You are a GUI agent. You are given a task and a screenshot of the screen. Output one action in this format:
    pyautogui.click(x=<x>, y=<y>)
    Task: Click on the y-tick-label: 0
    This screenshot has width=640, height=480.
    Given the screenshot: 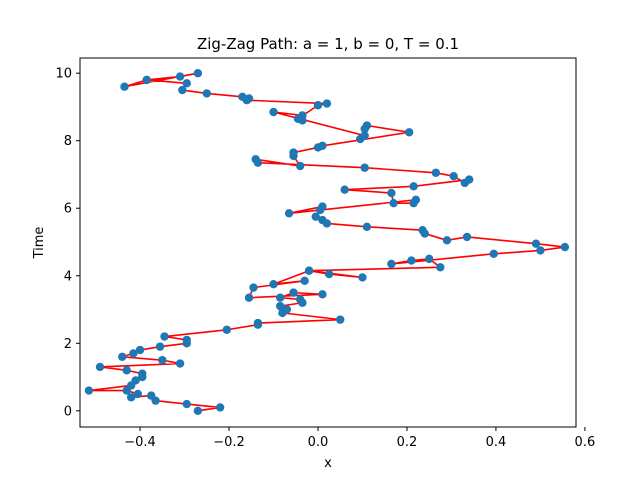 What is the action you would take?
    pyautogui.click(x=68, y=411)
    